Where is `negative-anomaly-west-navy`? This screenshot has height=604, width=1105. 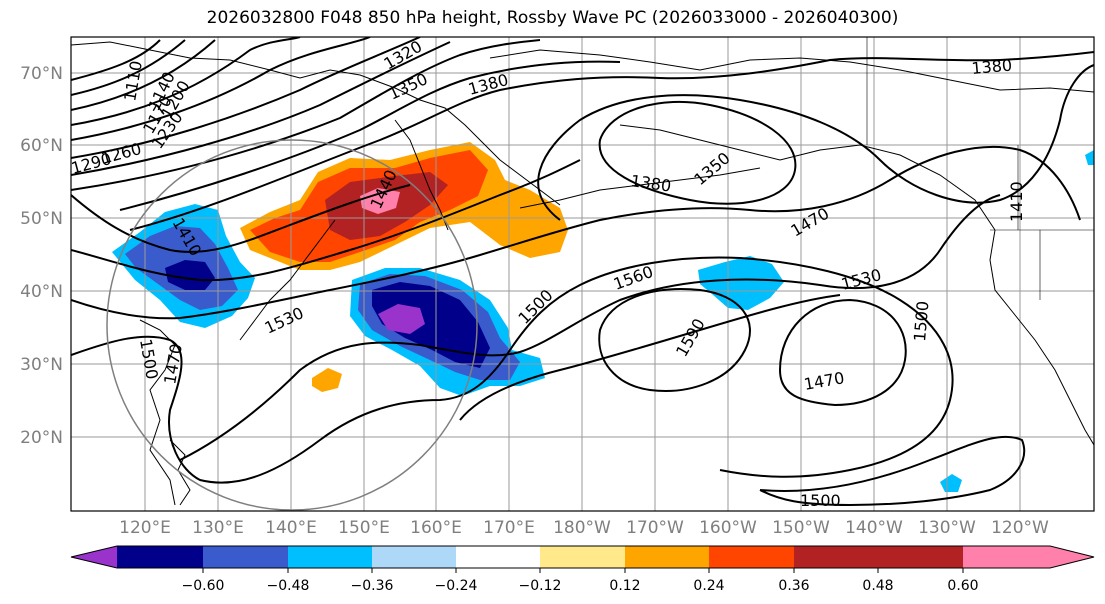 negative-anomaly-west-navy is located at coordinates (190, 275).